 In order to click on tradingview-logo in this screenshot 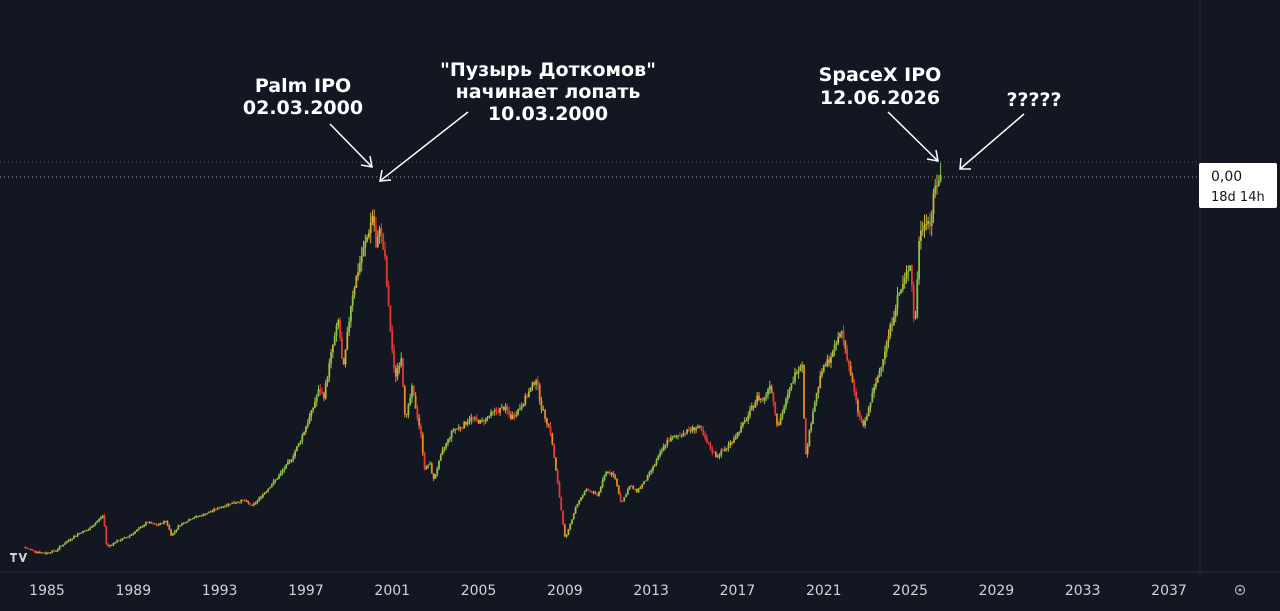, I will do `click(18, 557)`.